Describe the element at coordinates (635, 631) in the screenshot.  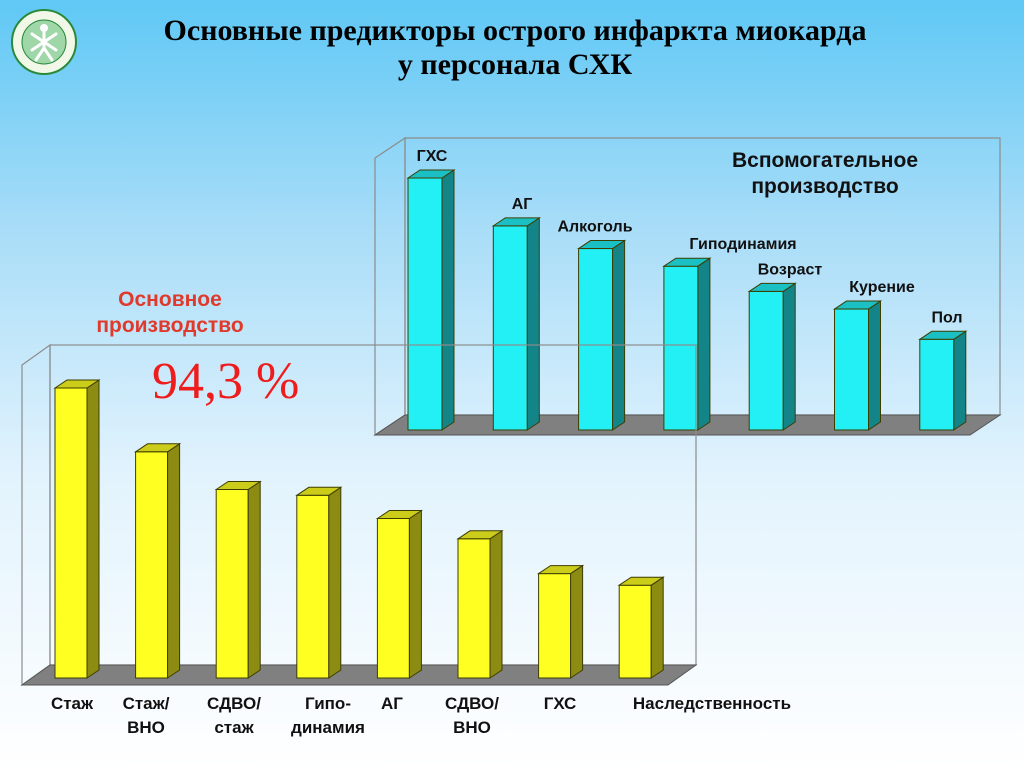
I see `bar-main-7-front` at that location.